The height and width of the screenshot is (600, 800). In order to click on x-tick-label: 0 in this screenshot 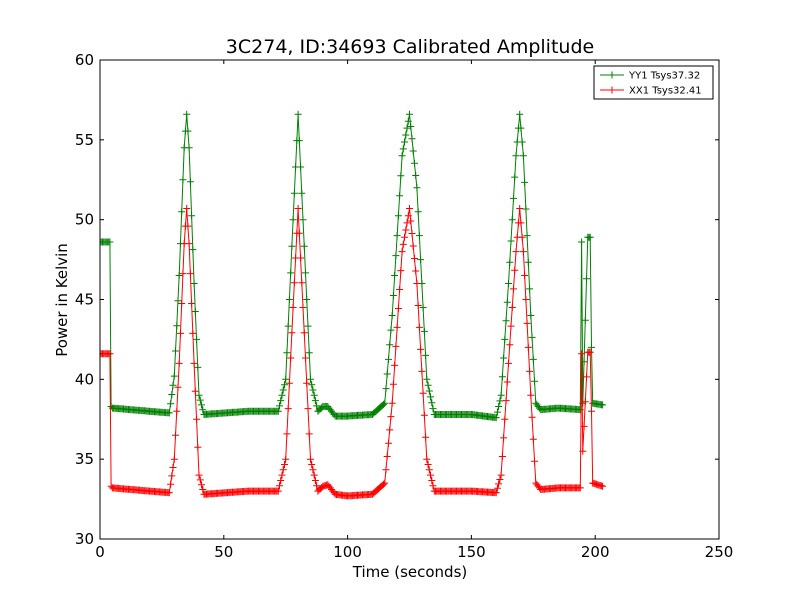, I will do `click(100, 552)`.